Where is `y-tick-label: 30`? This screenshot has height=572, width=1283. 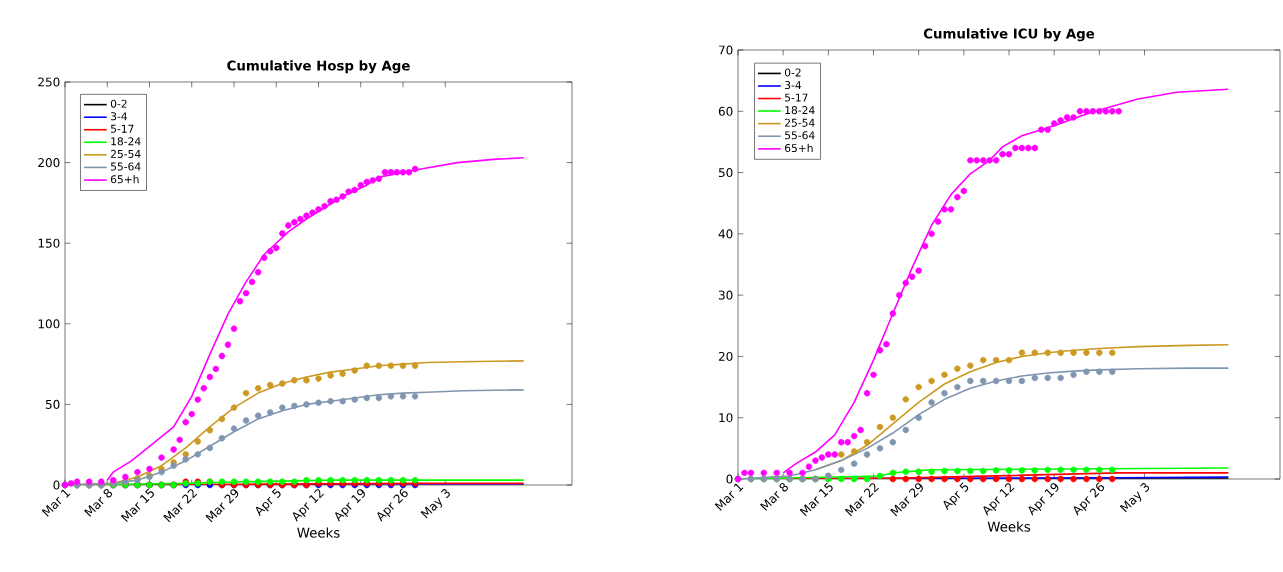 y-tick-label: 30 is located at coordinates (725, 295).